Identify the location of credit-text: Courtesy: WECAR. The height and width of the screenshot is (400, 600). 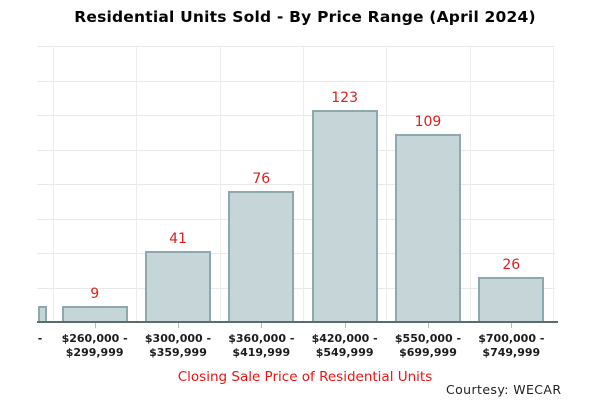
(504, 389).